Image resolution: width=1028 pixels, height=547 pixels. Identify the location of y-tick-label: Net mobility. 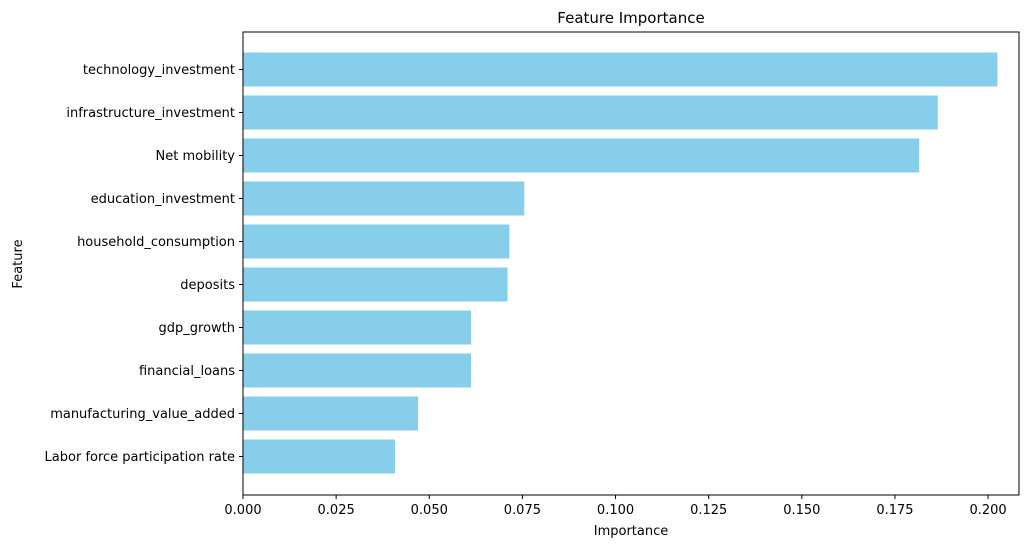
(196, 156).